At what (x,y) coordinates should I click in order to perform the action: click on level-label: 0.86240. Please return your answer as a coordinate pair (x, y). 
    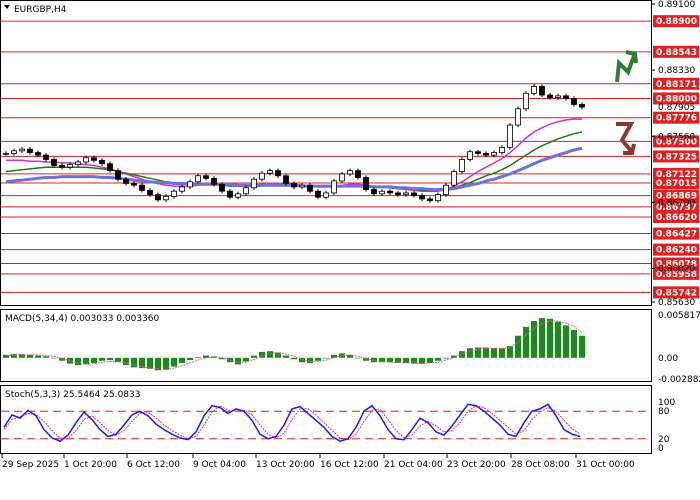
    Looking at the image, I should click on (676, 251).